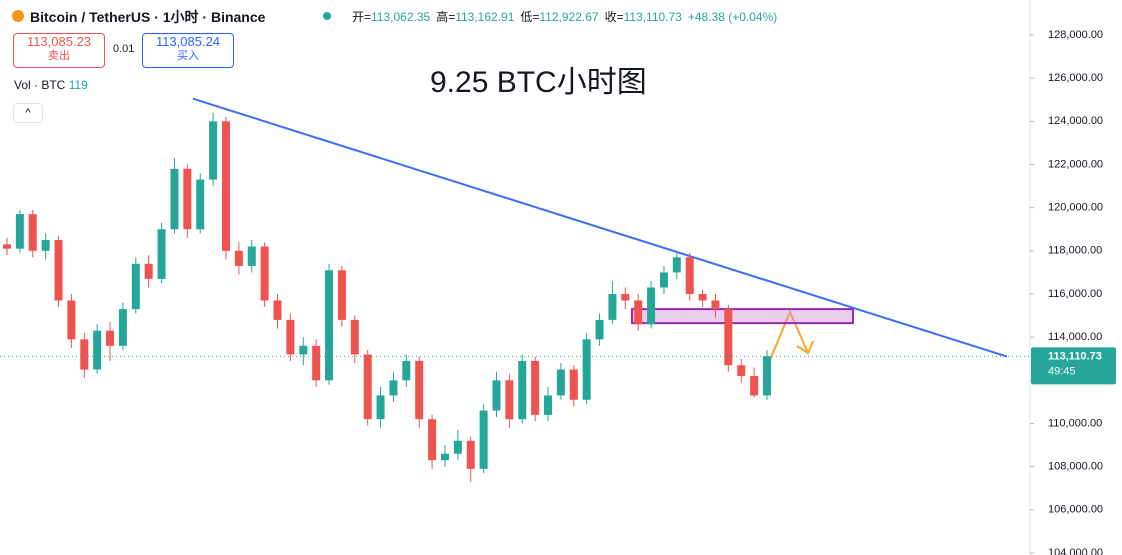 The height and width of the screenshot is (555, 1122). What do you see at coordinates (538, 82) in the screenshot?
I see `annotation-title: 9.25 BTC小时图` at bounding box center [538, 82].